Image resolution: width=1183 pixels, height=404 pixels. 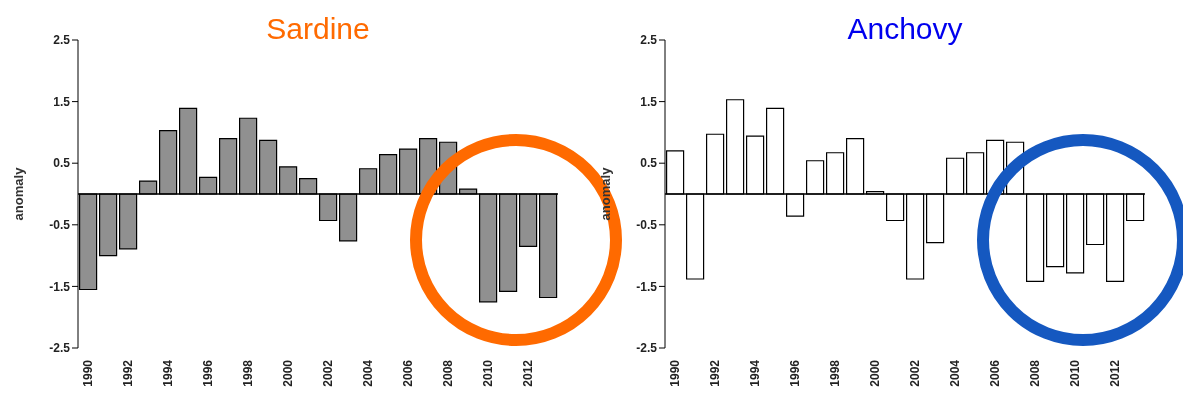 What do you see at coordinates (905, 28) in the screenshot?
I see `chart-title: Anchovy` at bounding box center [905, 28].